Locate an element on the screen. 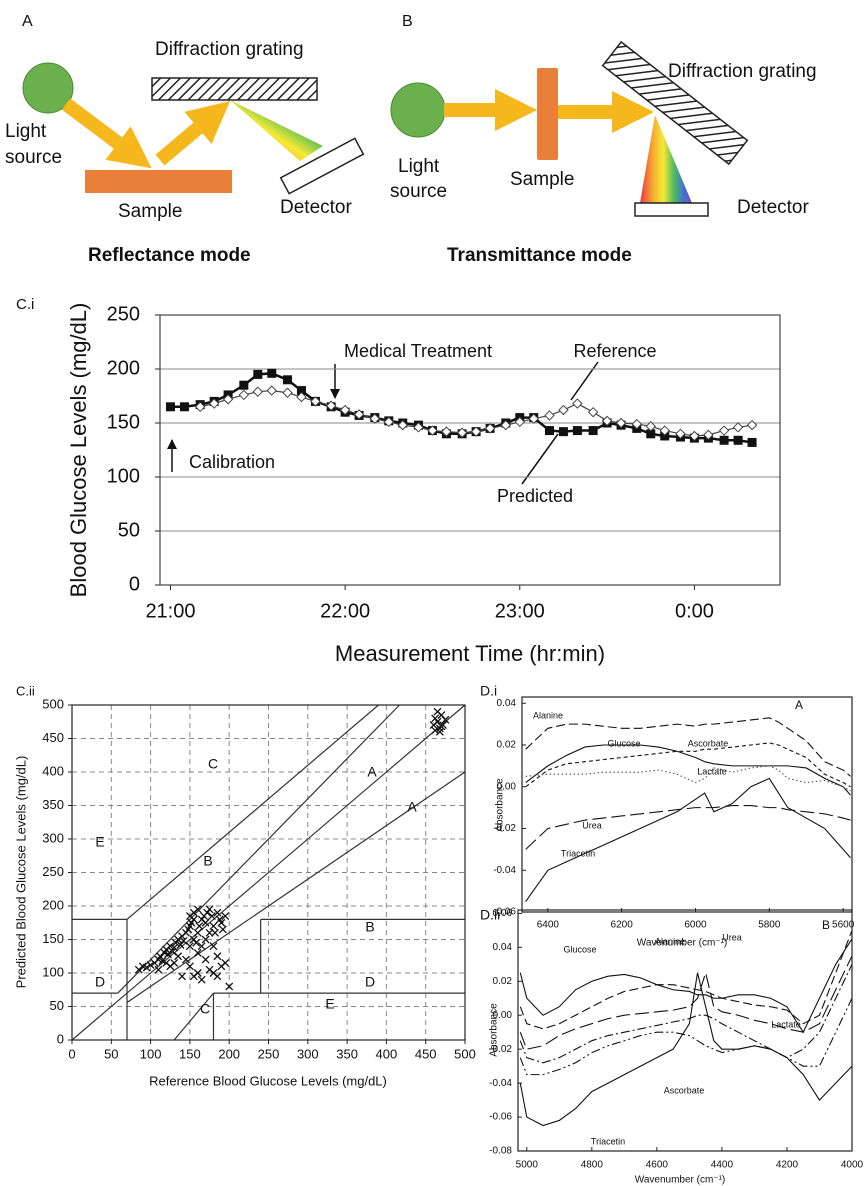 The image size is (865, 1186). panel-label: B is located at coordinates (407, 21).